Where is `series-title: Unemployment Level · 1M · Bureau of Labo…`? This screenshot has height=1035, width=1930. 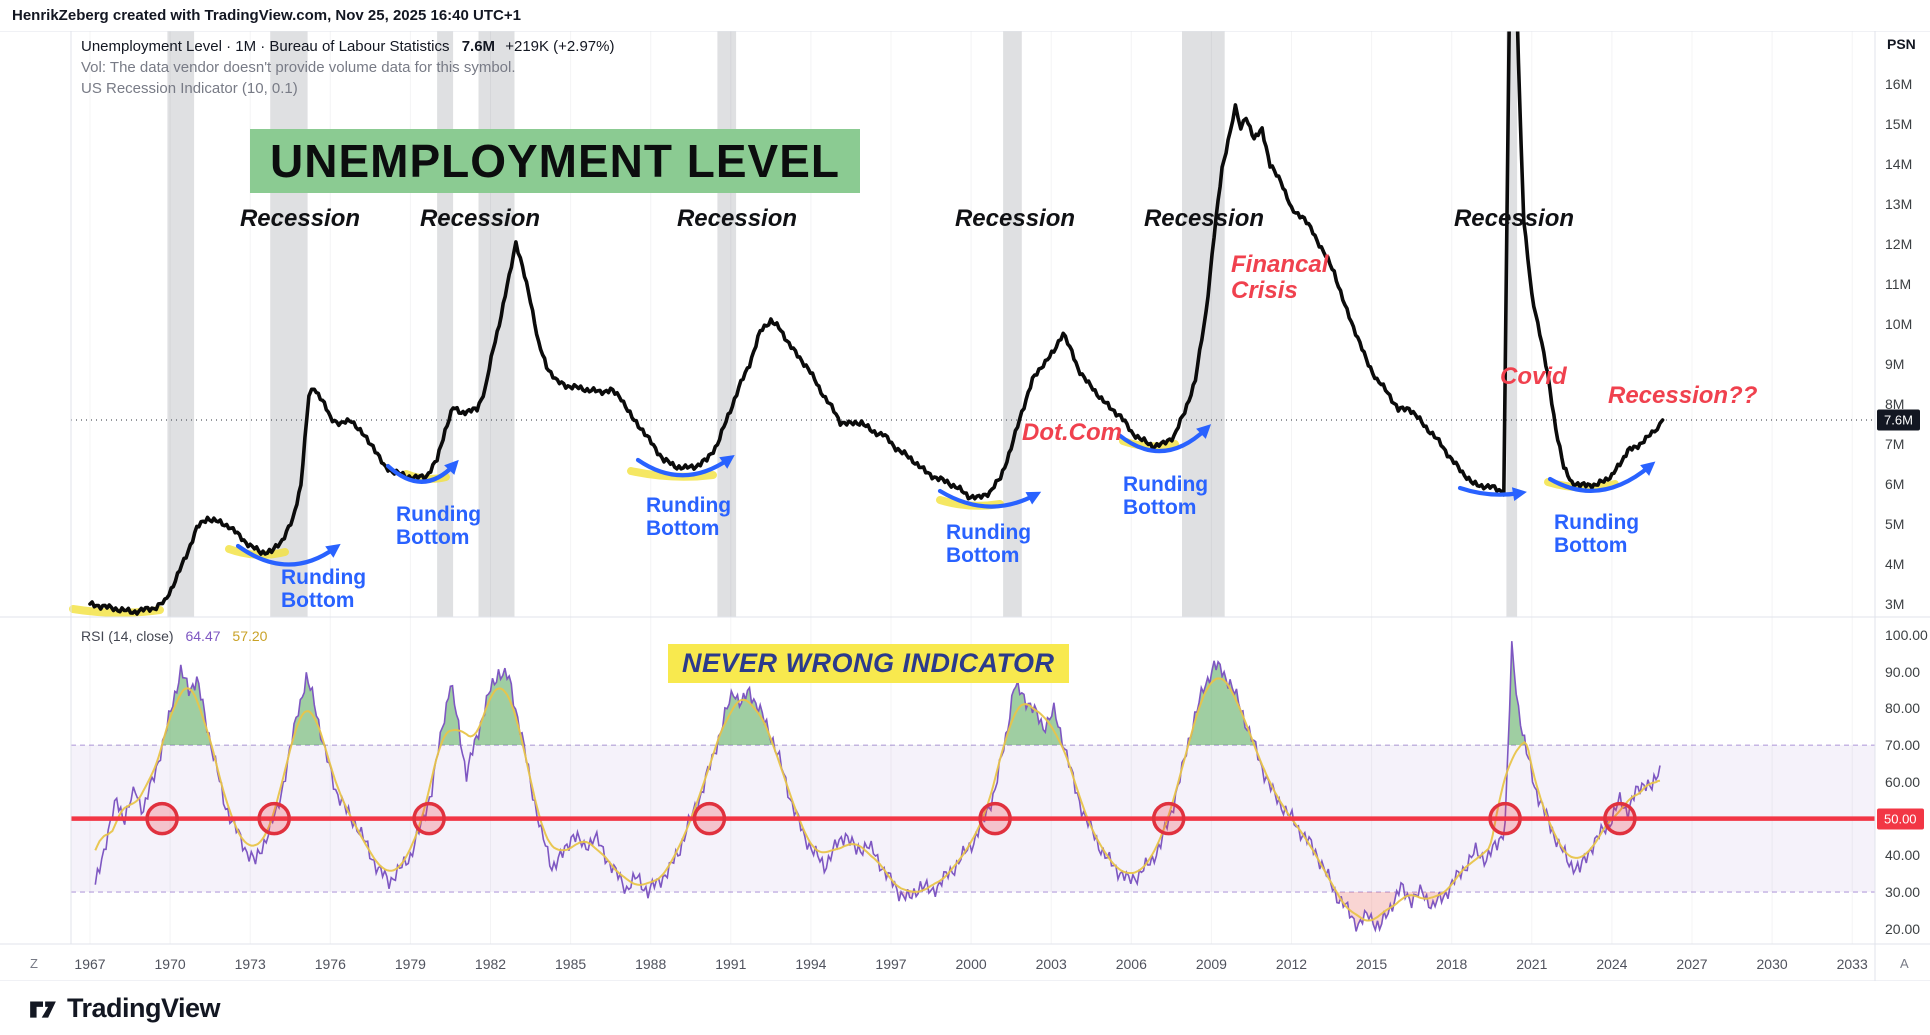 series-title: Unemployment Level · 1M · Bureau of Labo… is located at coordinates (265, 46).